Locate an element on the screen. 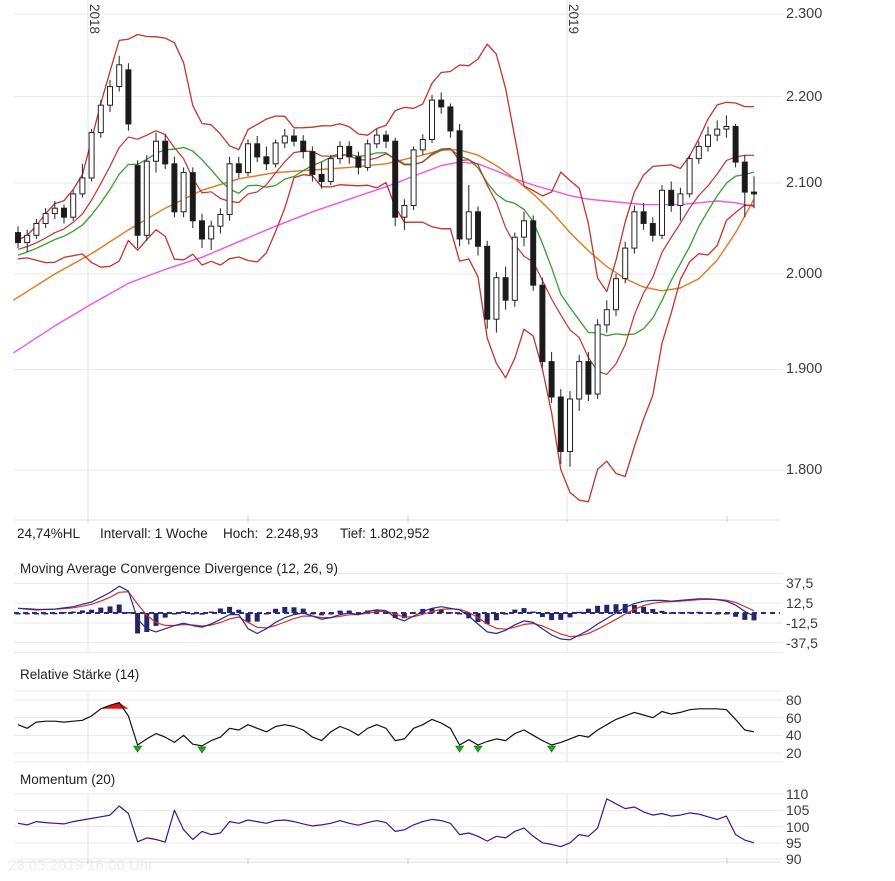  price-tick-label: 2.300 is located at coordinates (804, 14).